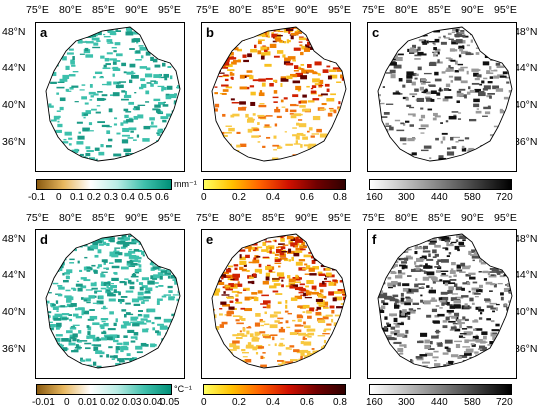 The height and width of the screenshot is (412, 550). What do you see at coordinates (44, 239) in the screenshot?
I see `panel-label: d` at bounding box center [44, 239].